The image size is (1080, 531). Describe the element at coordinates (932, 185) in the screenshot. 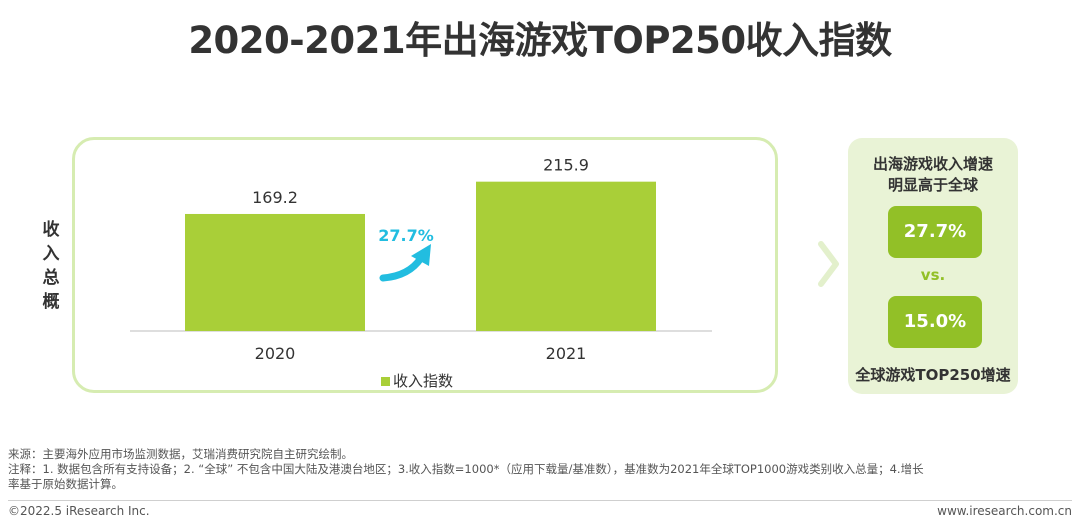

I see `comparison-heading-line: 明显高于全球` at that location.